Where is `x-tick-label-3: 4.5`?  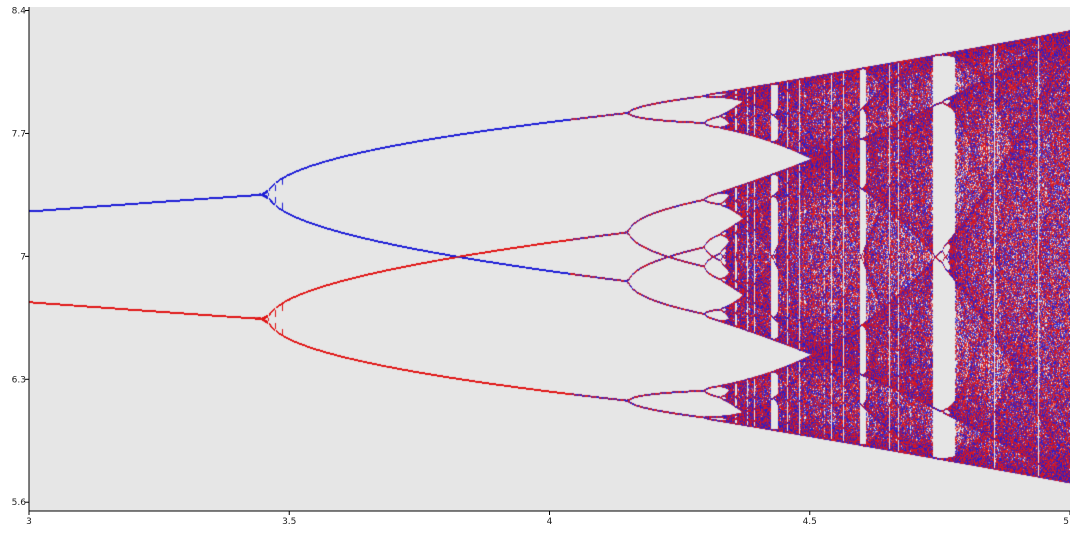
x-tick-label-3: 4.5 is located at coordinates (810, 522).